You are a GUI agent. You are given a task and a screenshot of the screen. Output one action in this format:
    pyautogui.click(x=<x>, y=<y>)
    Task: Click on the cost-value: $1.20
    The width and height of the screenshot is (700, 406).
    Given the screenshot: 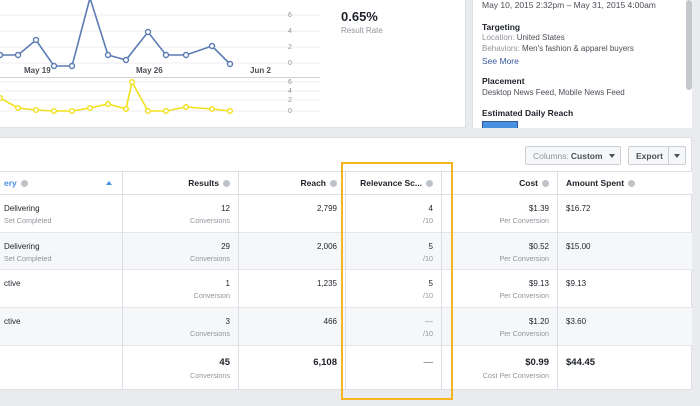 What is the action you would take?
    pyautogui.click(x=538, y=321)
    